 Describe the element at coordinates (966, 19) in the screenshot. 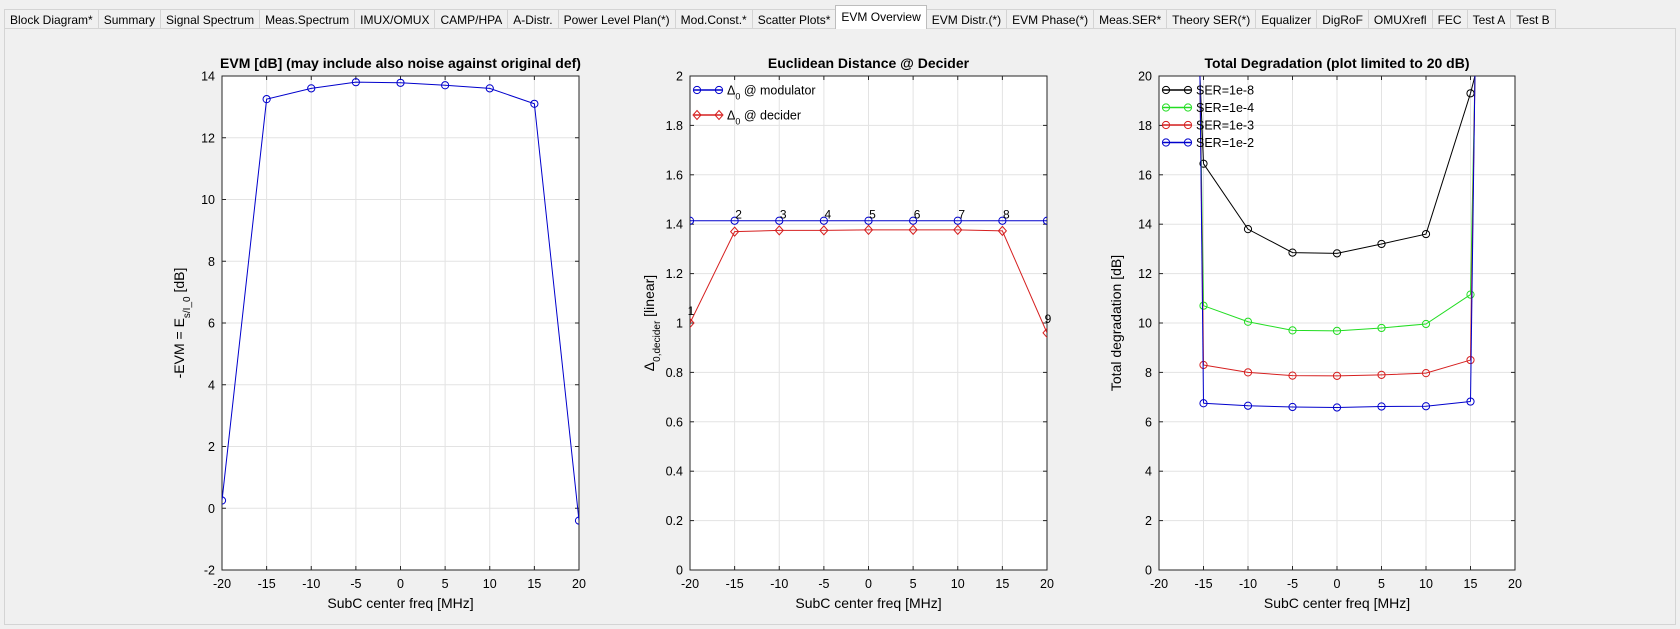

I see `tab-evm-distr: EVM Distr.(*)` at that location.